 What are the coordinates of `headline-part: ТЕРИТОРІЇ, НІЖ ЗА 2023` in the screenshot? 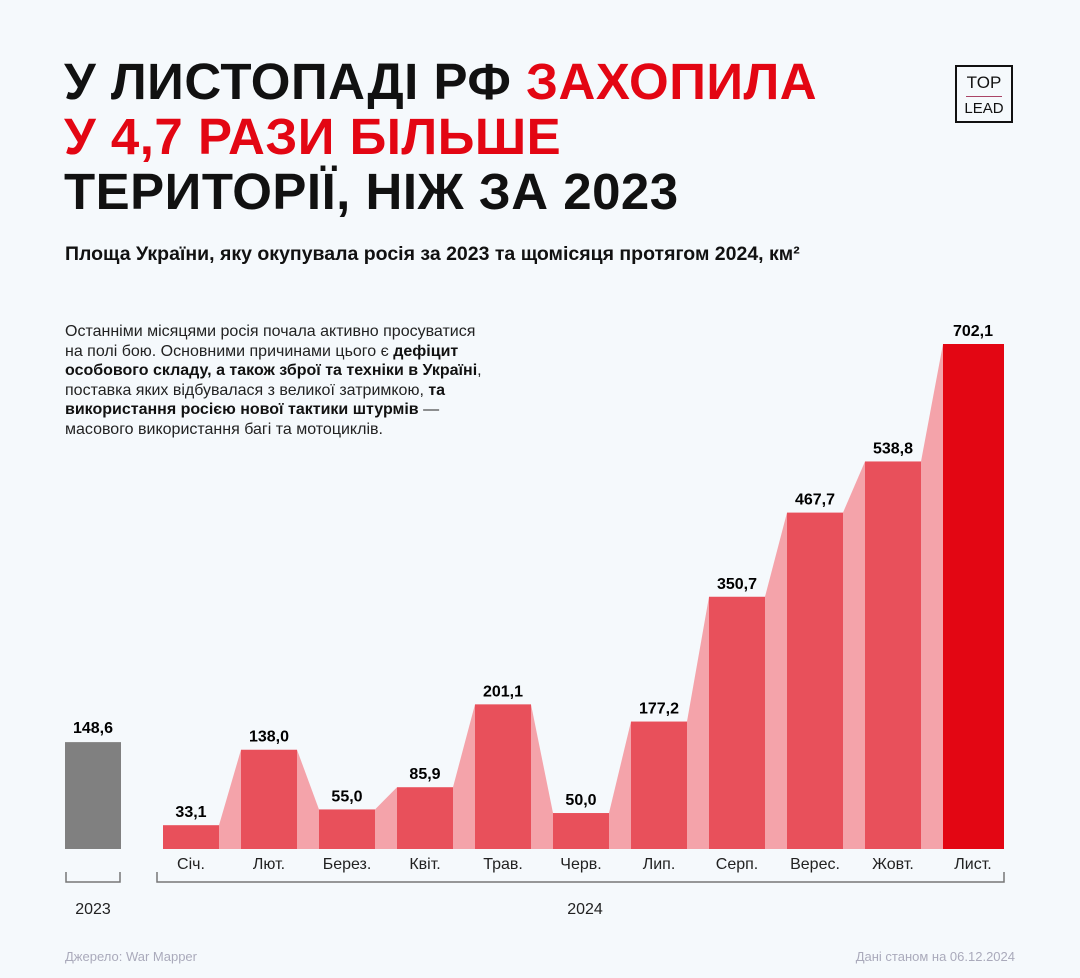 It's located at (371, 191).